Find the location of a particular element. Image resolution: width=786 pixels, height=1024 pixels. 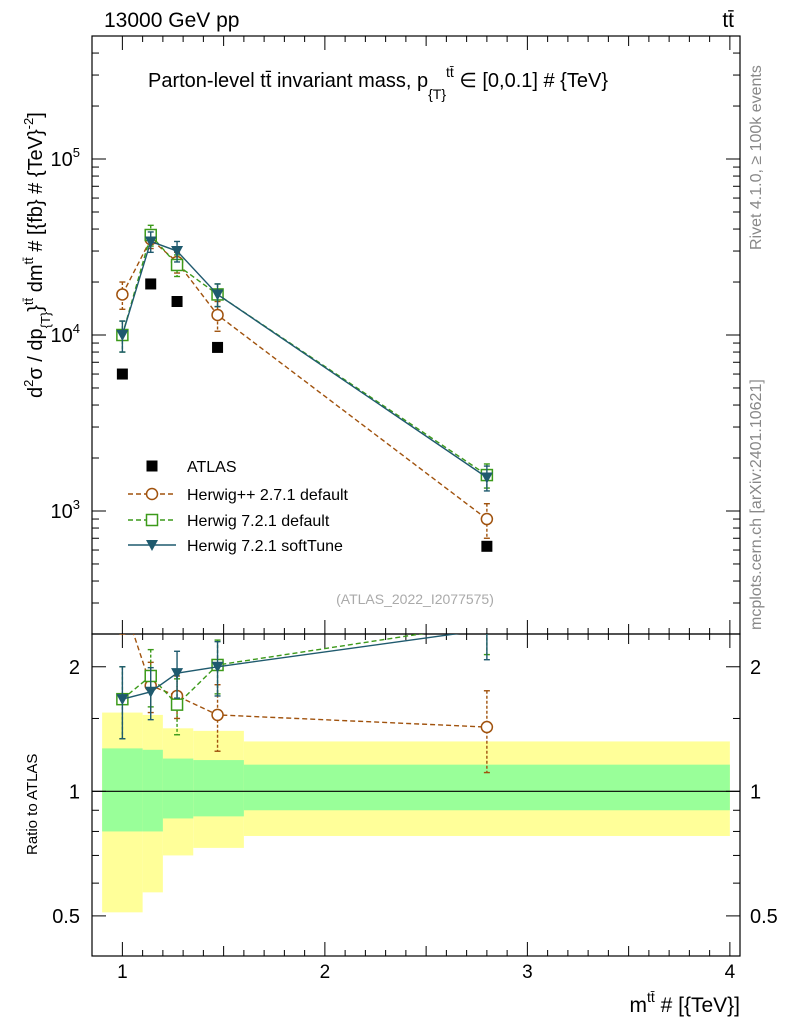

xlabel-sup: tt̄ is located at coordinates (651, 997).